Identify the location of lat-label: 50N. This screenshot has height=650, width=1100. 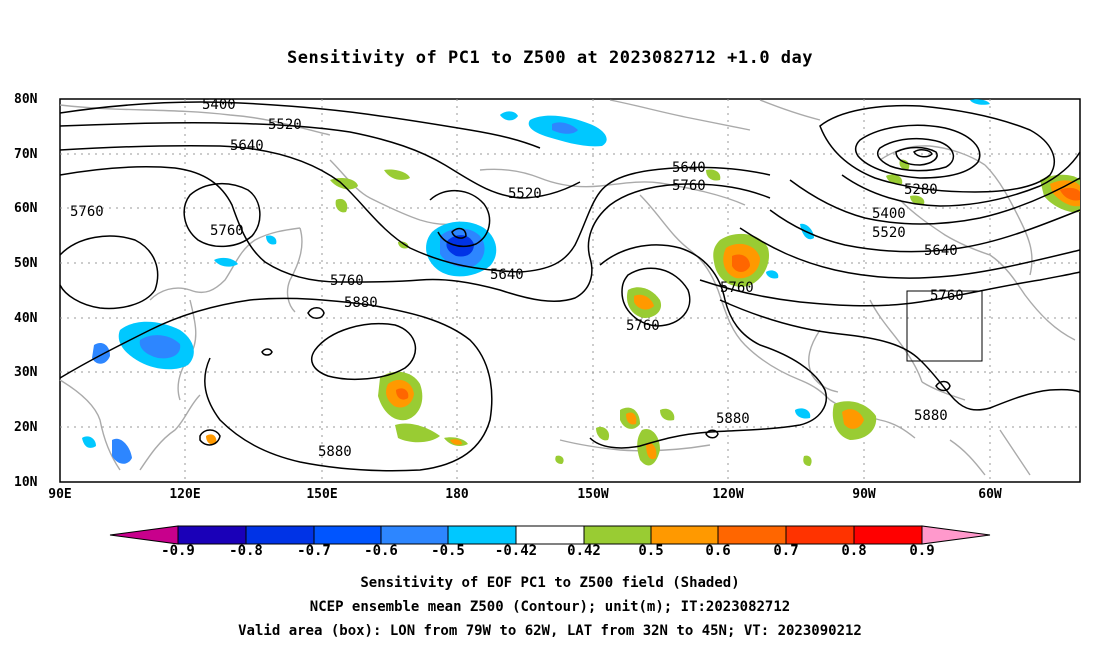
(26, 263).